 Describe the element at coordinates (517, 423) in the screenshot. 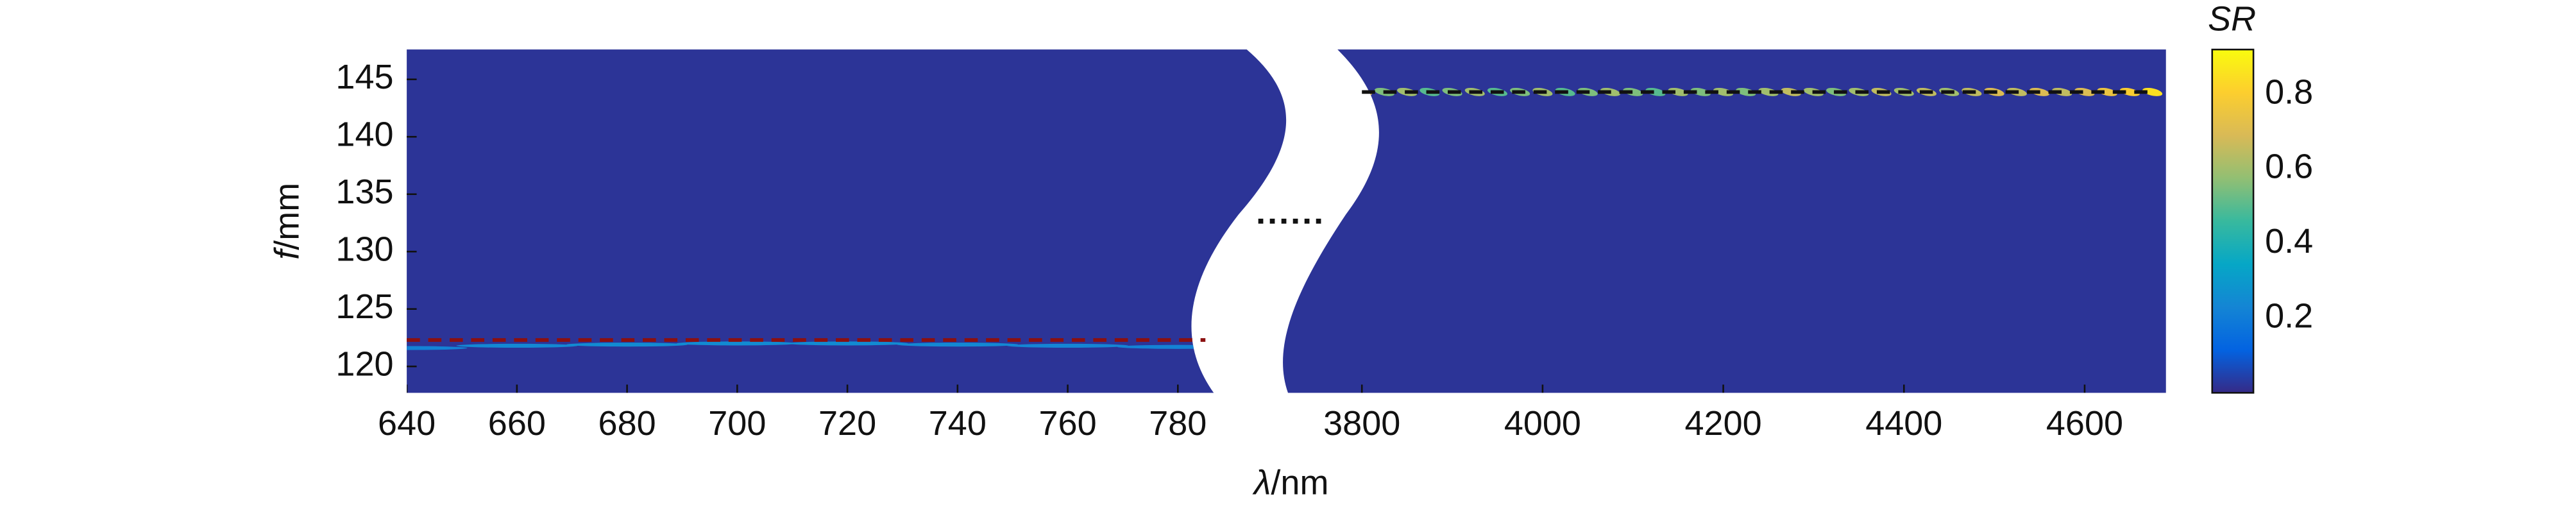

I see `x-tick-label: 660` at that location.